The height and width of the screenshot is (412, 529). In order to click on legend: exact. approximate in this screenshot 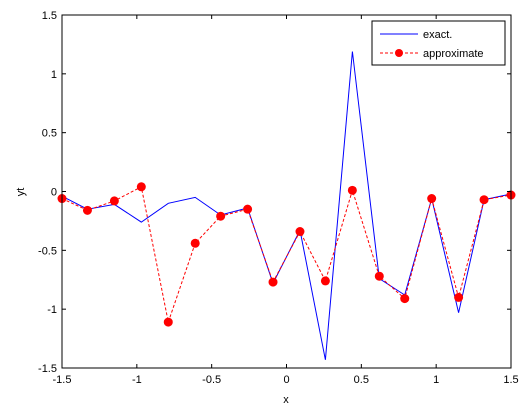, I will do `click(438, 43)`.